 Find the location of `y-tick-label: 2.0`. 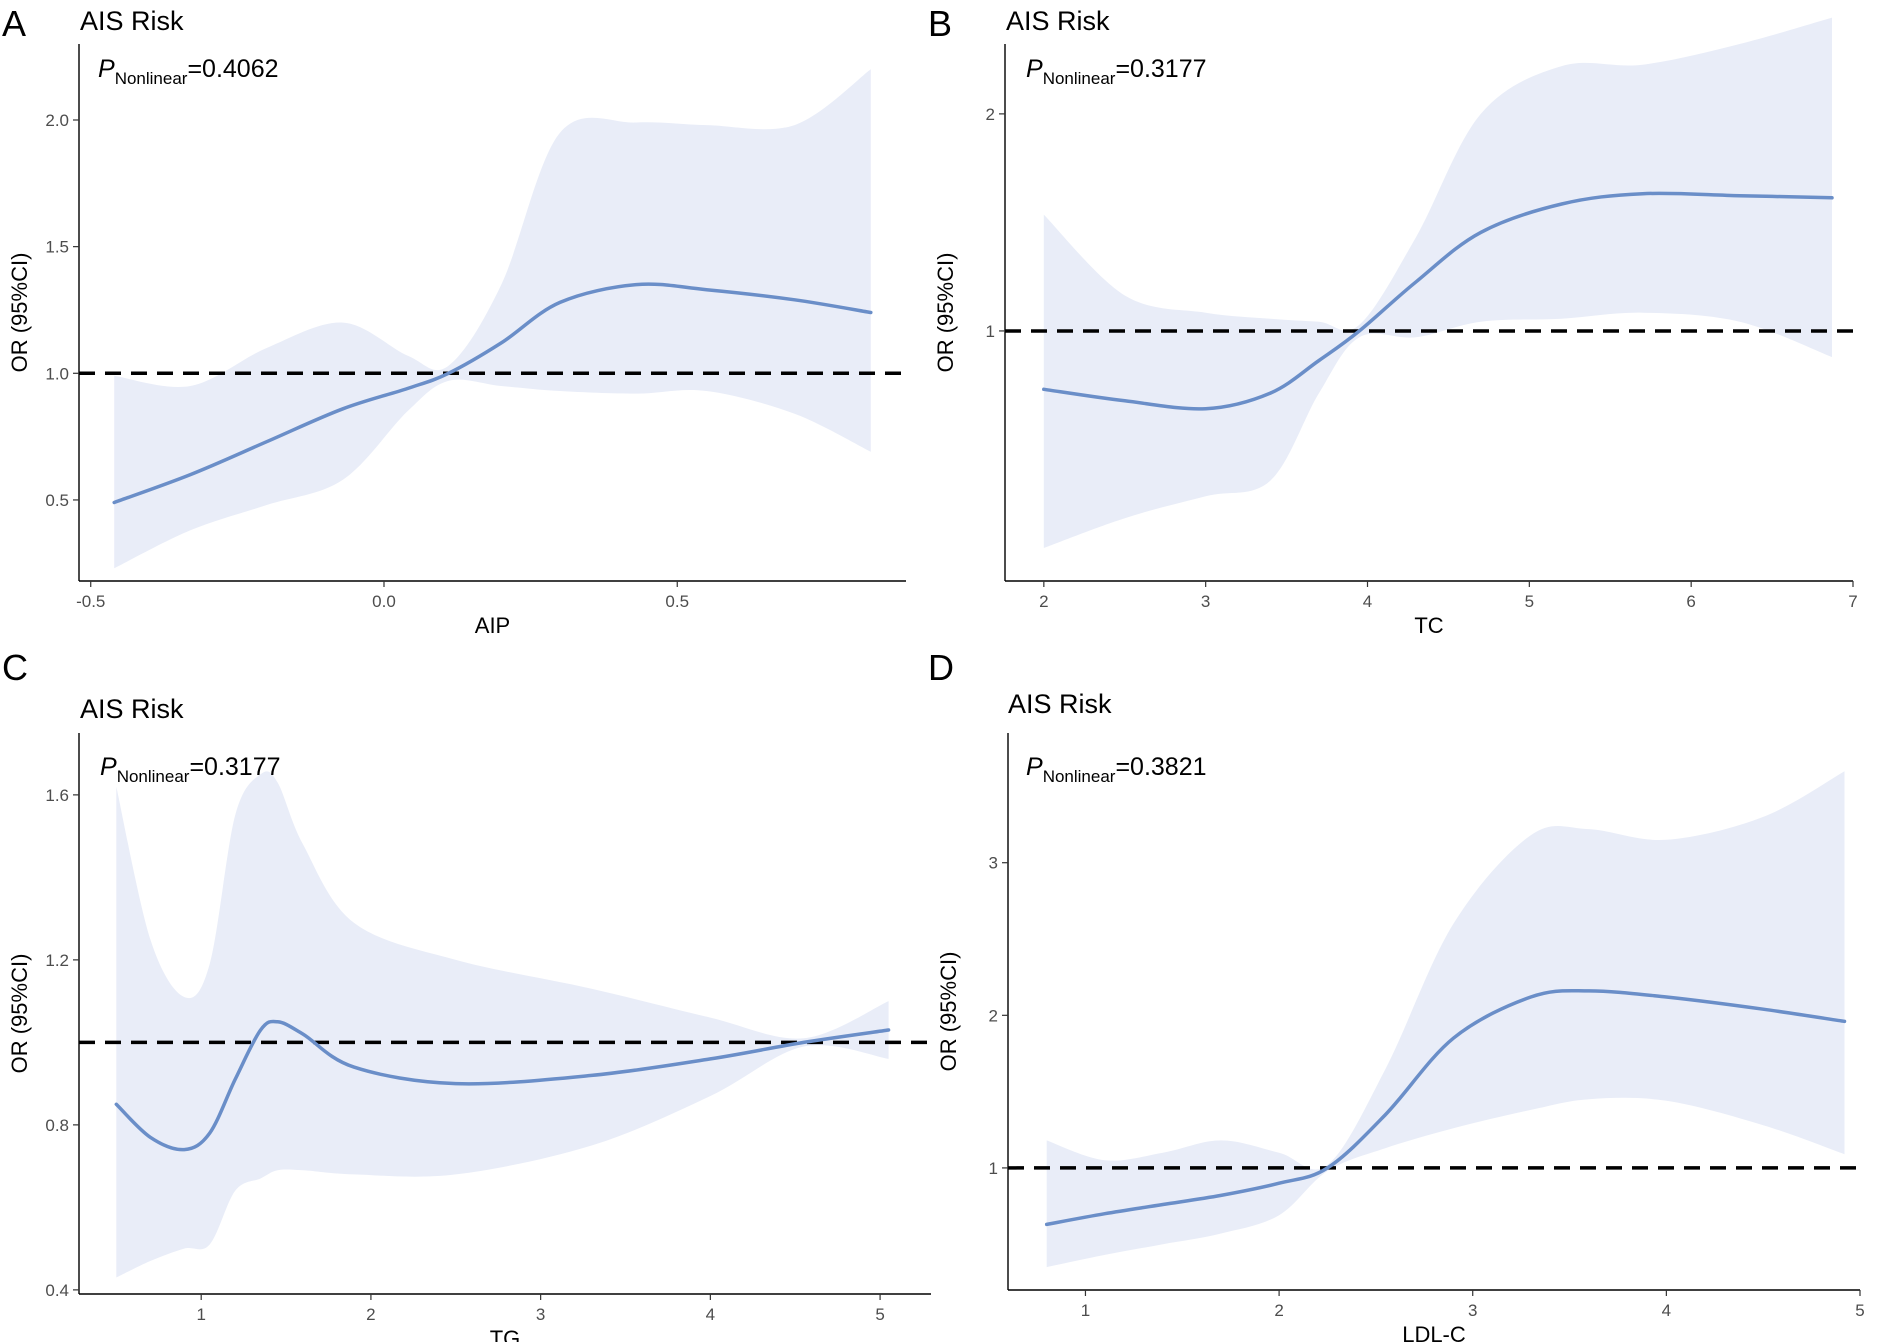

y-tick-label: 2.0 is located at coordinates (57, 120).